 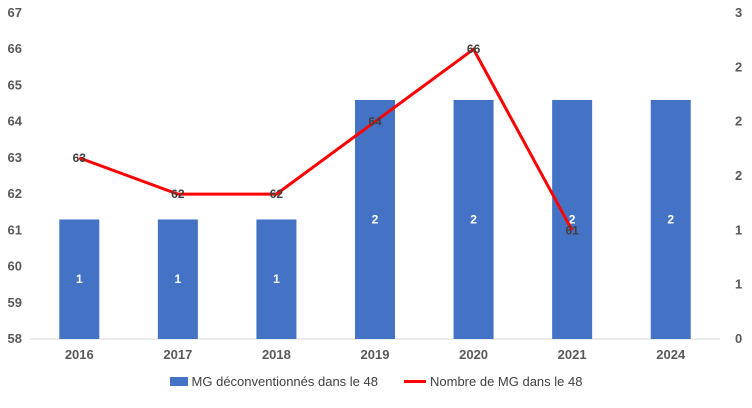 I want to click on left-tick-label: 61, so click(x=15, y=229).